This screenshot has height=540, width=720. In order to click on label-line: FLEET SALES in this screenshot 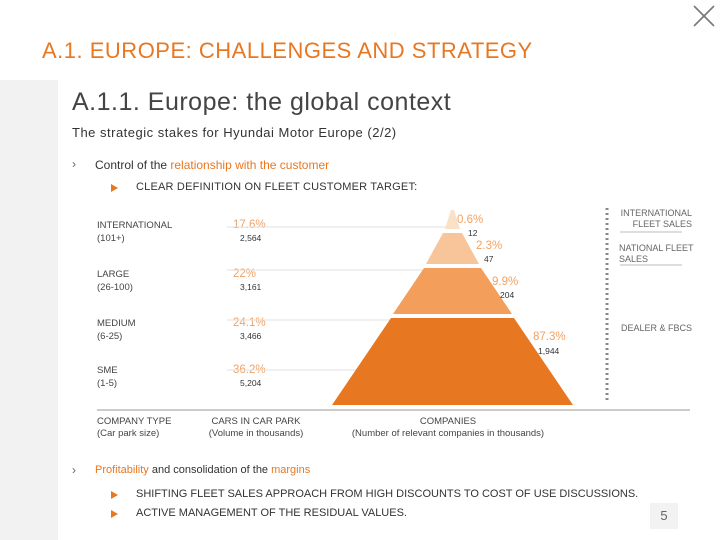, I will do `click(662, 224)`.